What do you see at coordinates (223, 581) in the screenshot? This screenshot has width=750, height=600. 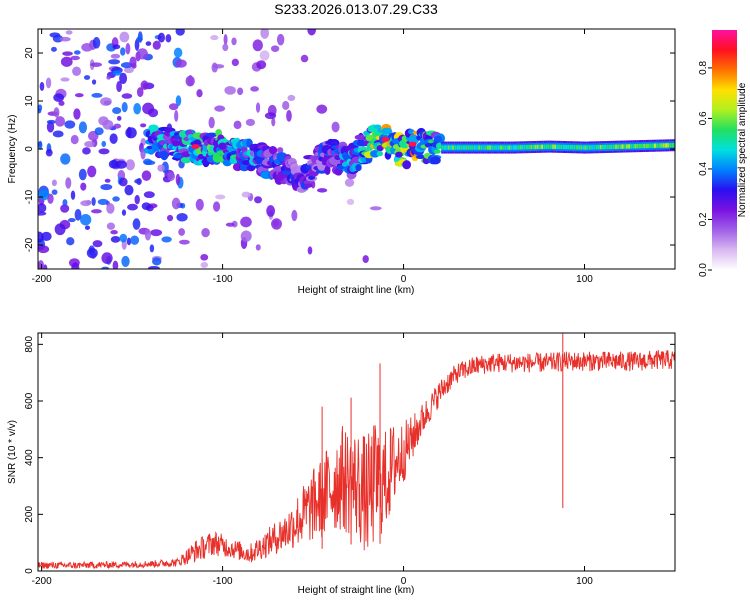 I see `snr-xtick-label: -100` at bounding box center [223, 581].